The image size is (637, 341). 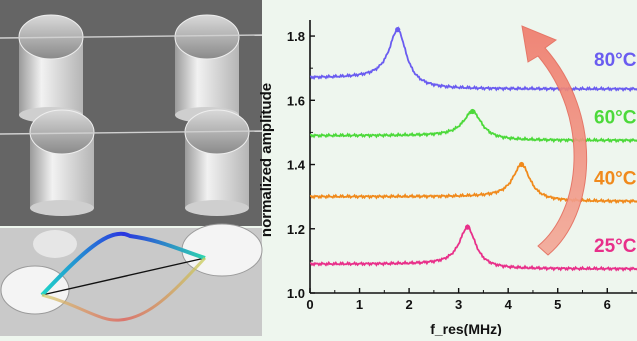 What do you see at coordinates (296, 100) in the screenshot?
I see `y-tick-label: 1.6` at bounding box center [296, 100].